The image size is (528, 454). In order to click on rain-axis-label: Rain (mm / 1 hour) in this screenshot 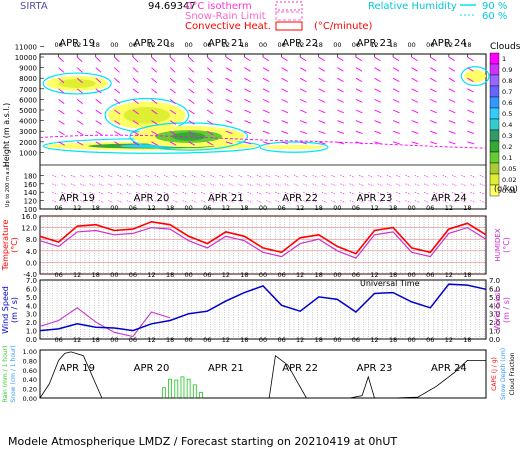, I will do `click(5, 374)`.